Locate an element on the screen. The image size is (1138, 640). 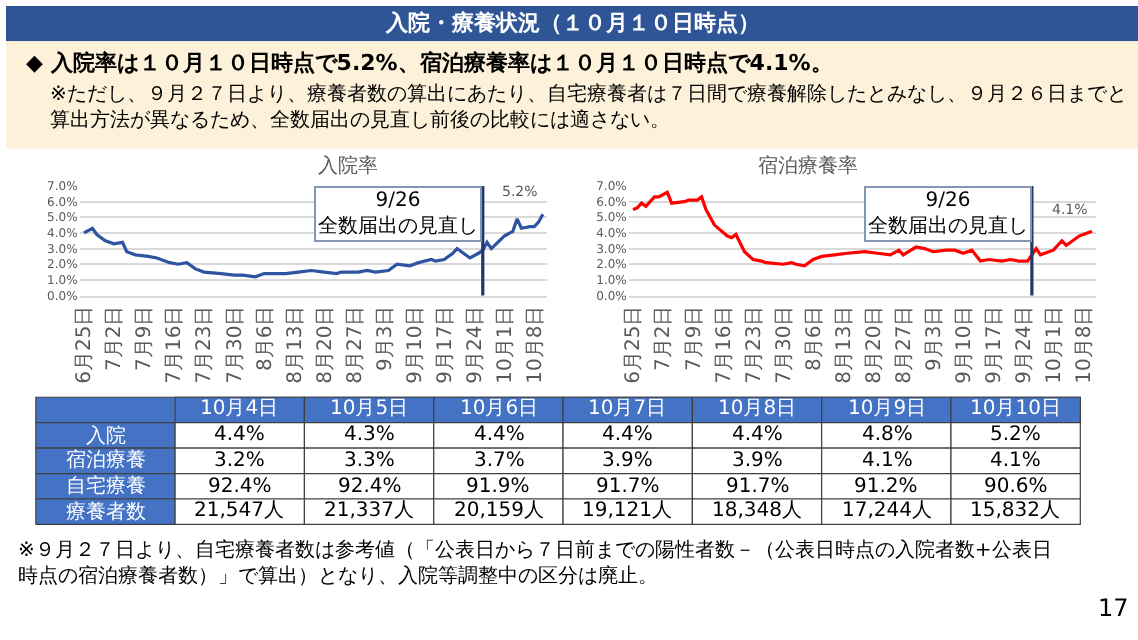
text: ◆ 入院率は１０月１０日時点で5.2%、宿泊療養率は１０月１０日時点で4.1%。 is located at coordinates (429, 63).